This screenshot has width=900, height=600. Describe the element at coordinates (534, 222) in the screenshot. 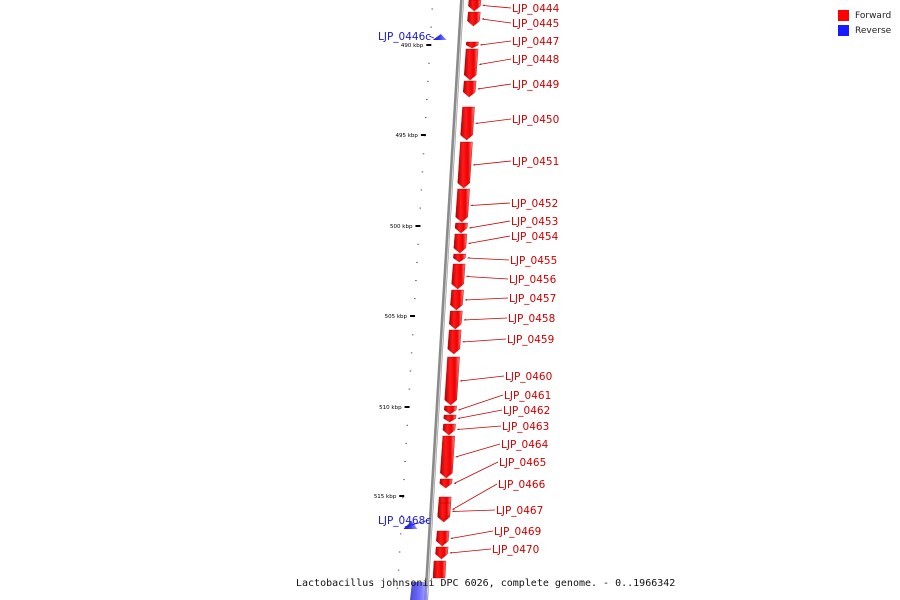

I see `gene-label: LJP_0453` at that location.